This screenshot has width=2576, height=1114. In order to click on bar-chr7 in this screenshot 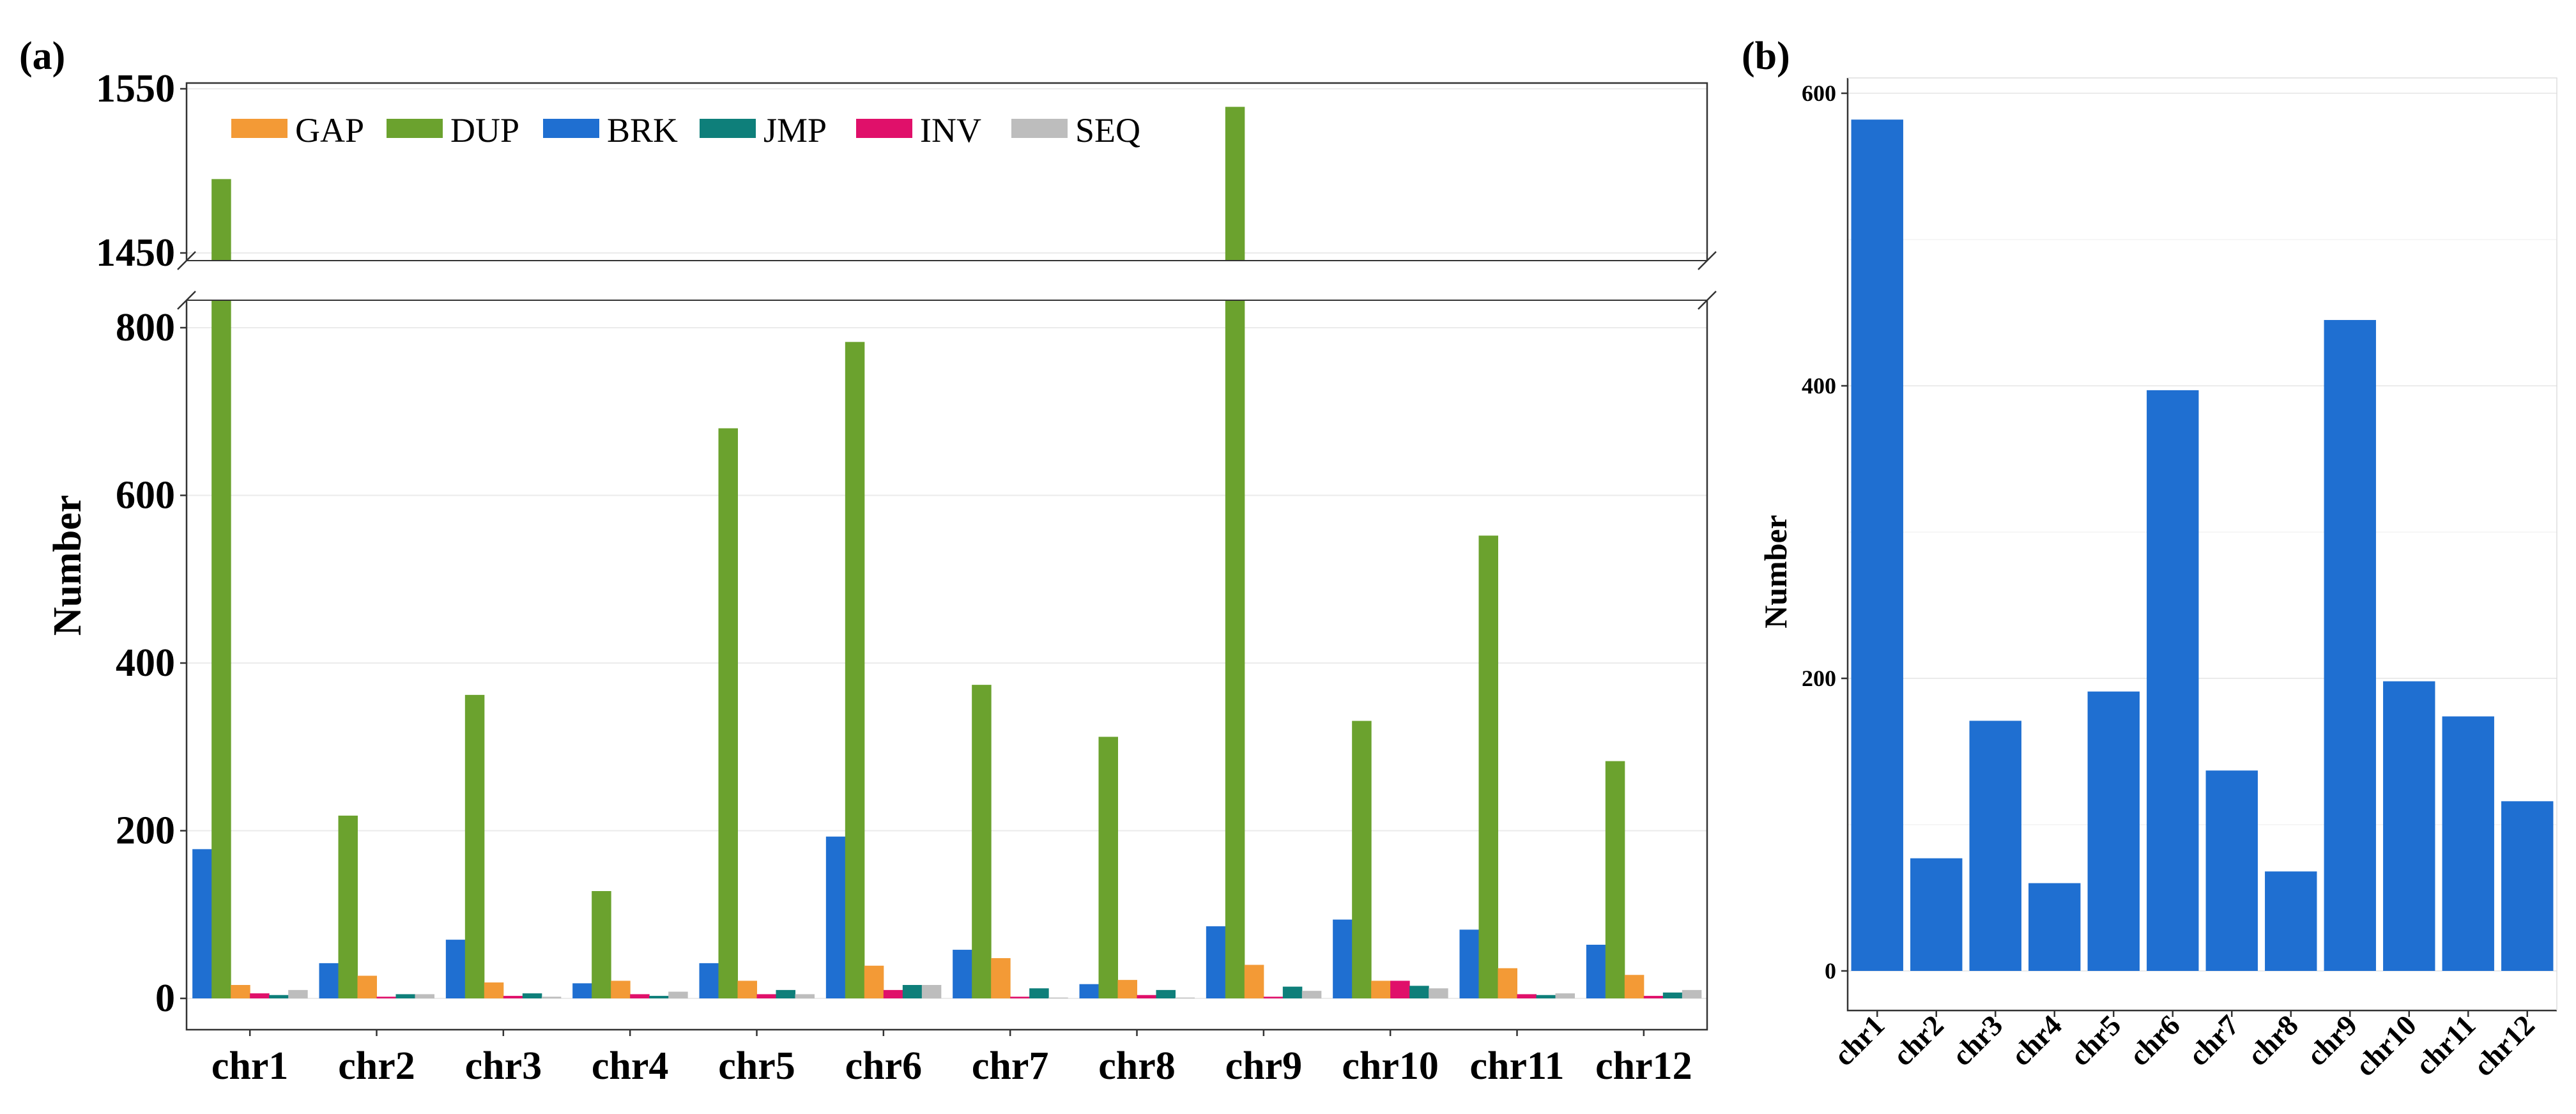, I will do `click(2231, 870)`.